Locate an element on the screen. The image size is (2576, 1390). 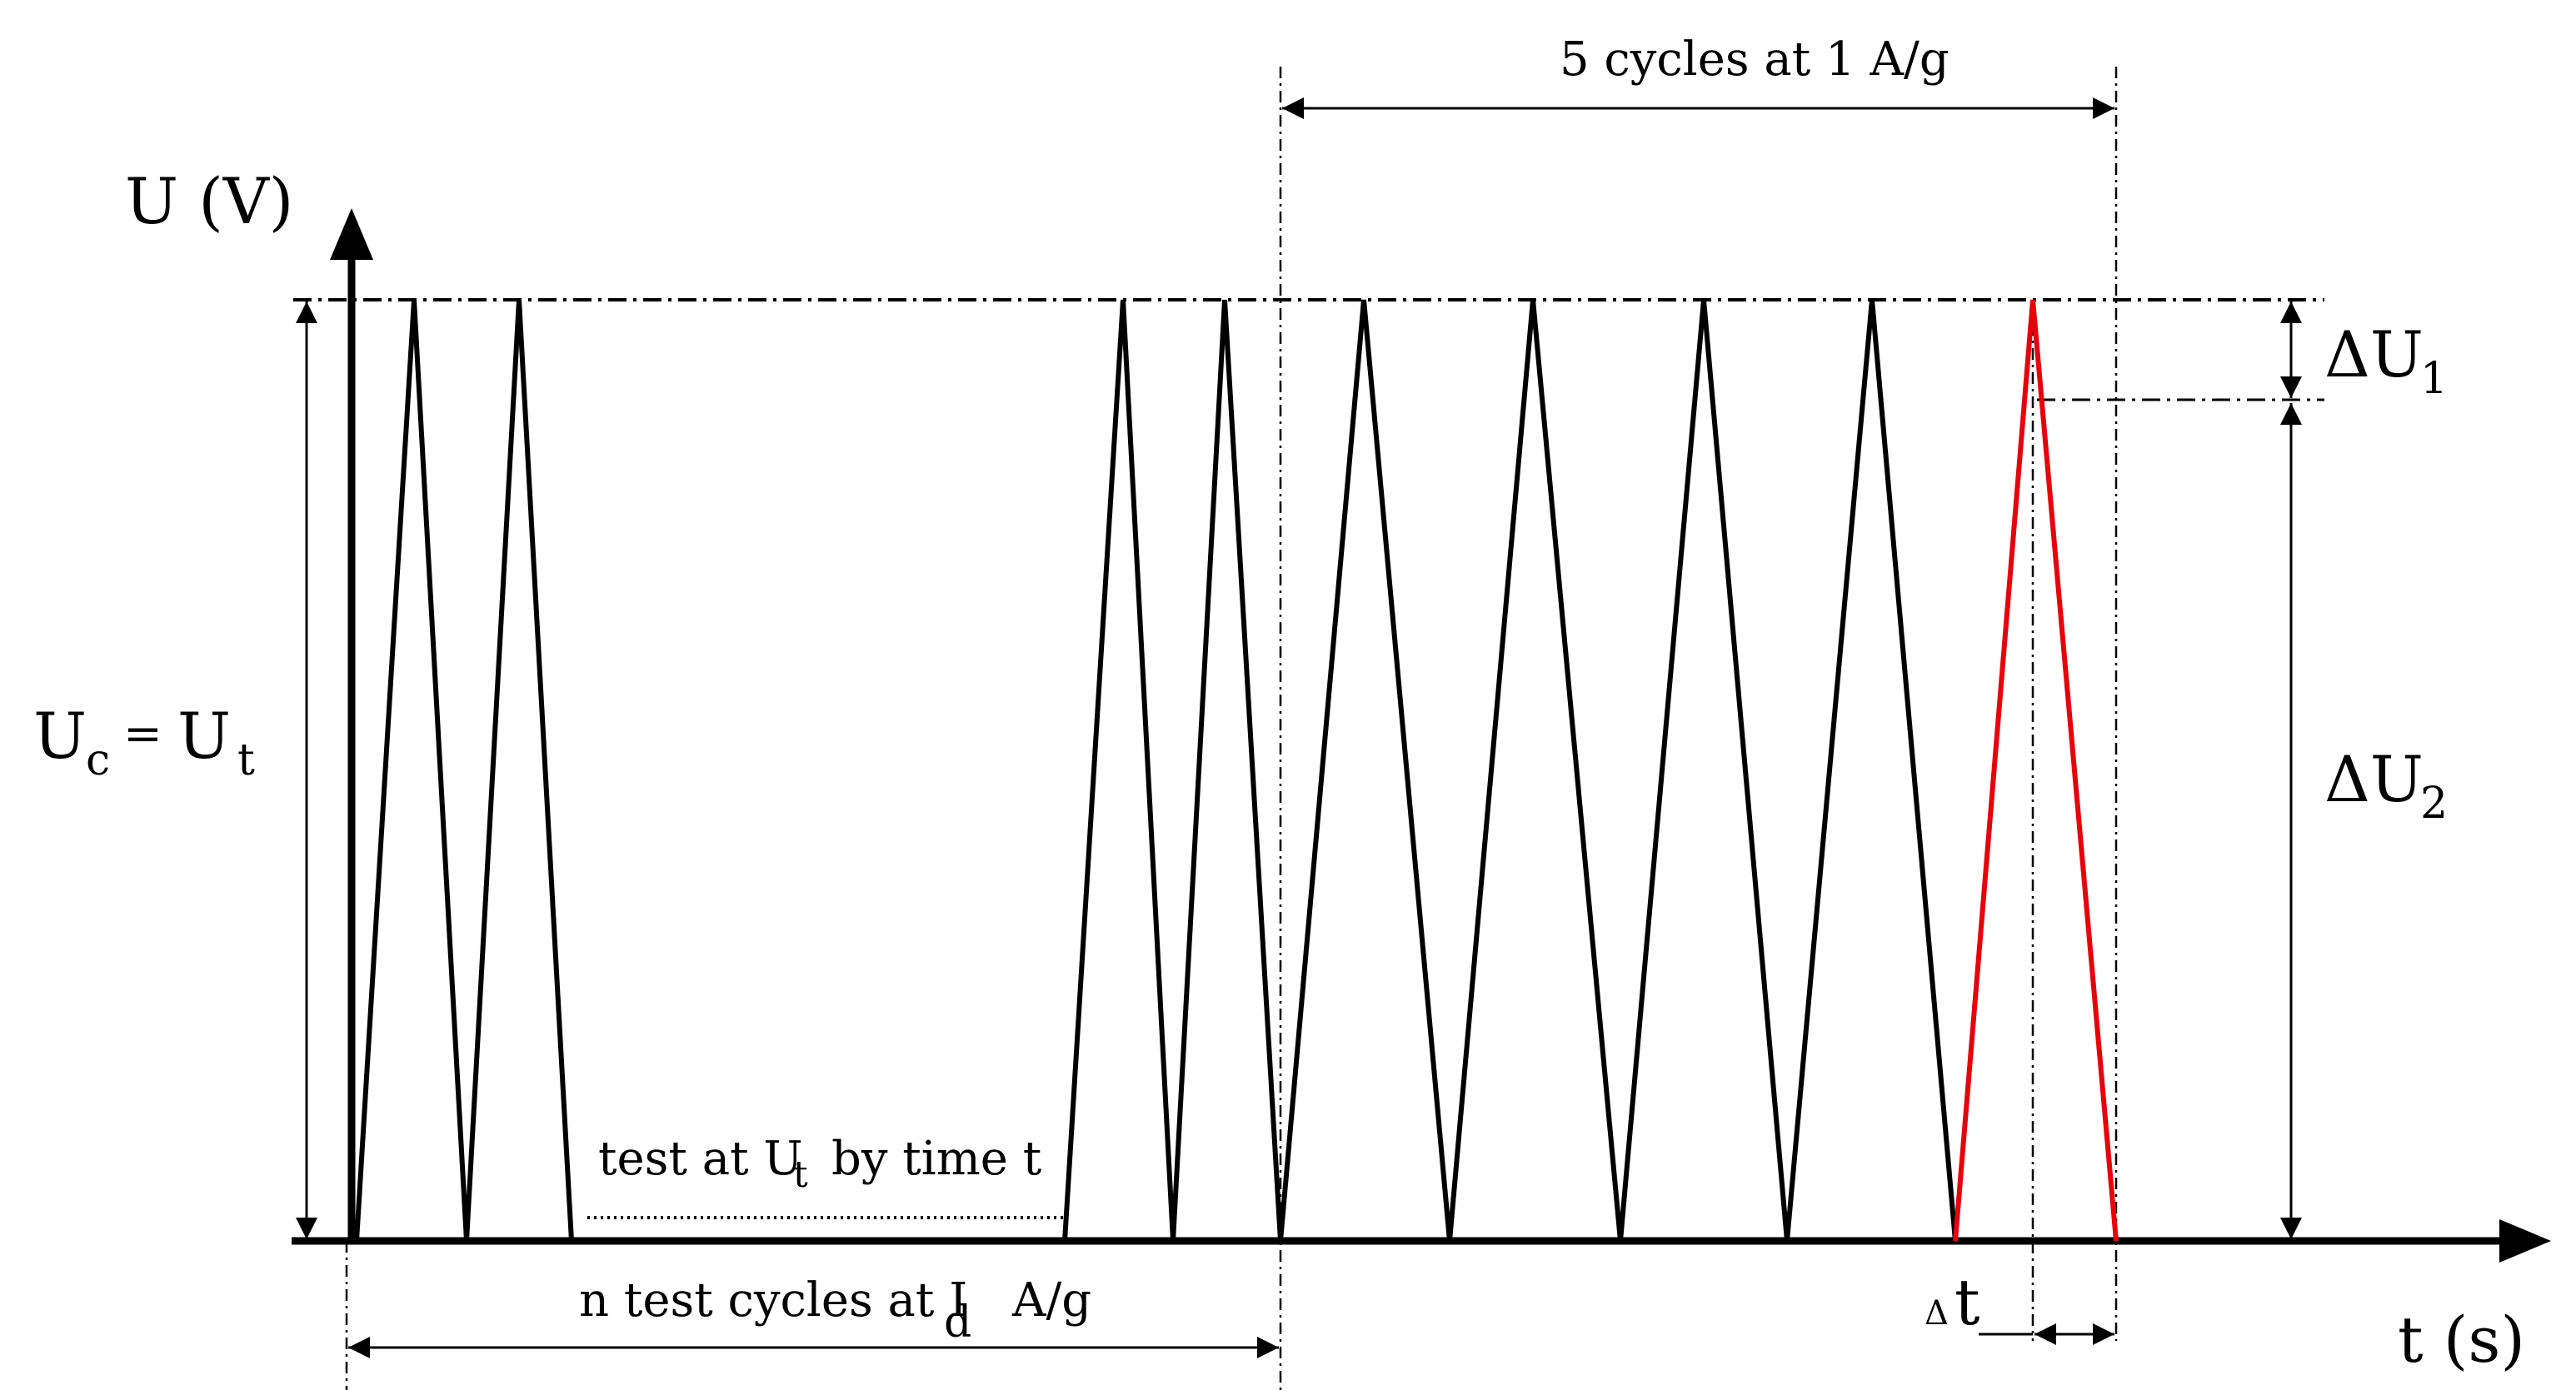
cycles-label: 5 cycles at 1 A/g is located at coordinates (1754, 59).